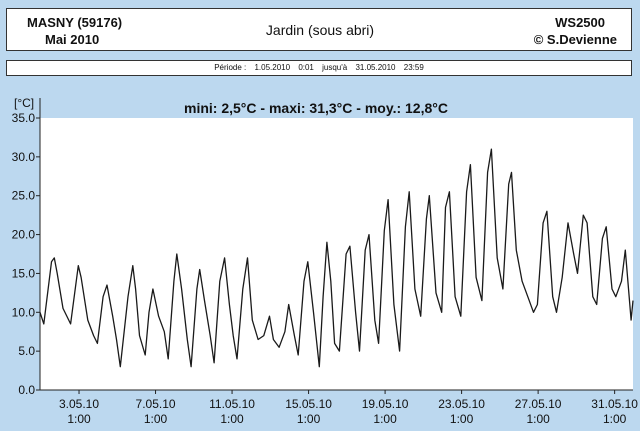 The image size is (640, 431). Describe the element at coordinates (156, 404) in the screenshot. I see `x-tick-label-date: 7.05.10` at that location.